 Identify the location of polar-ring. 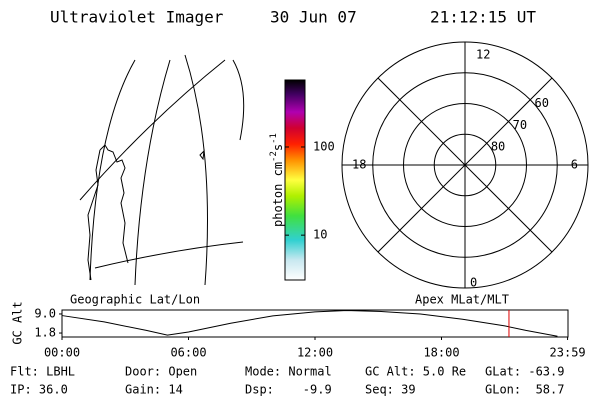
(465, 165).